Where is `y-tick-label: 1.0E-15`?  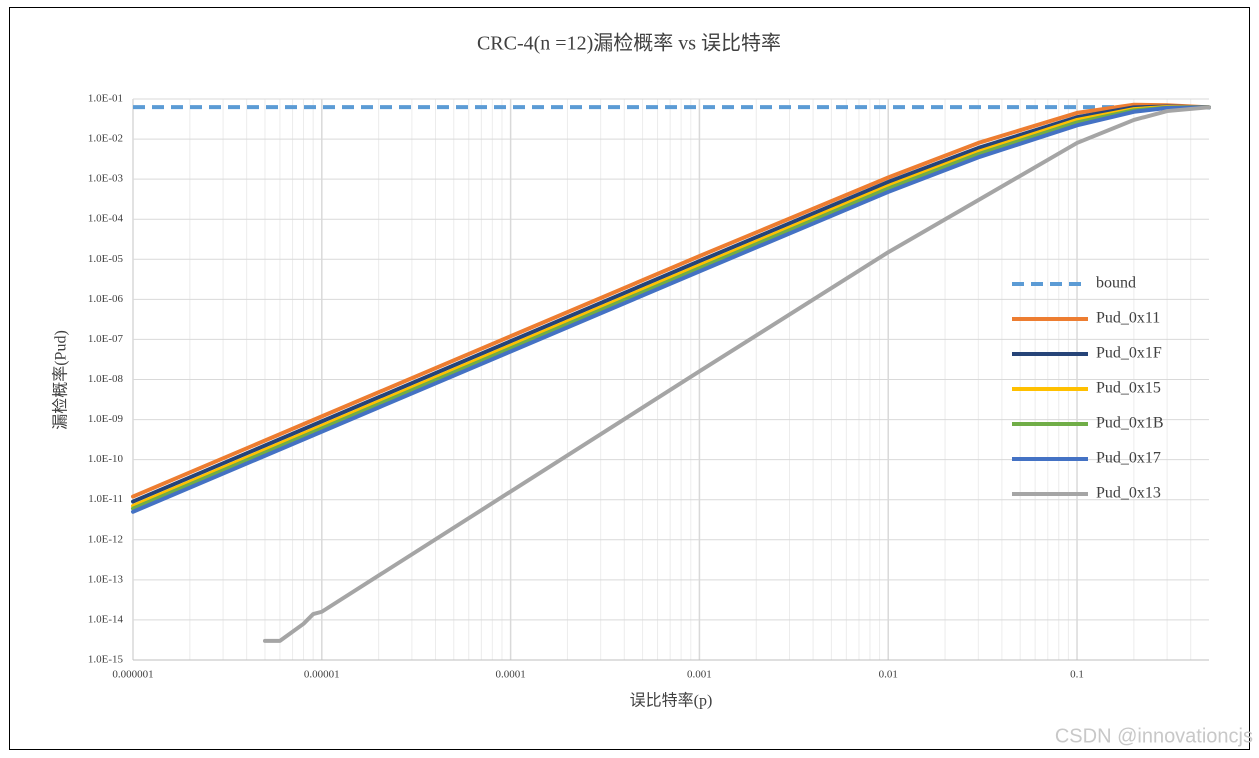
y-tick-label: 1.0E-15 is located at coordinates (106, 660).